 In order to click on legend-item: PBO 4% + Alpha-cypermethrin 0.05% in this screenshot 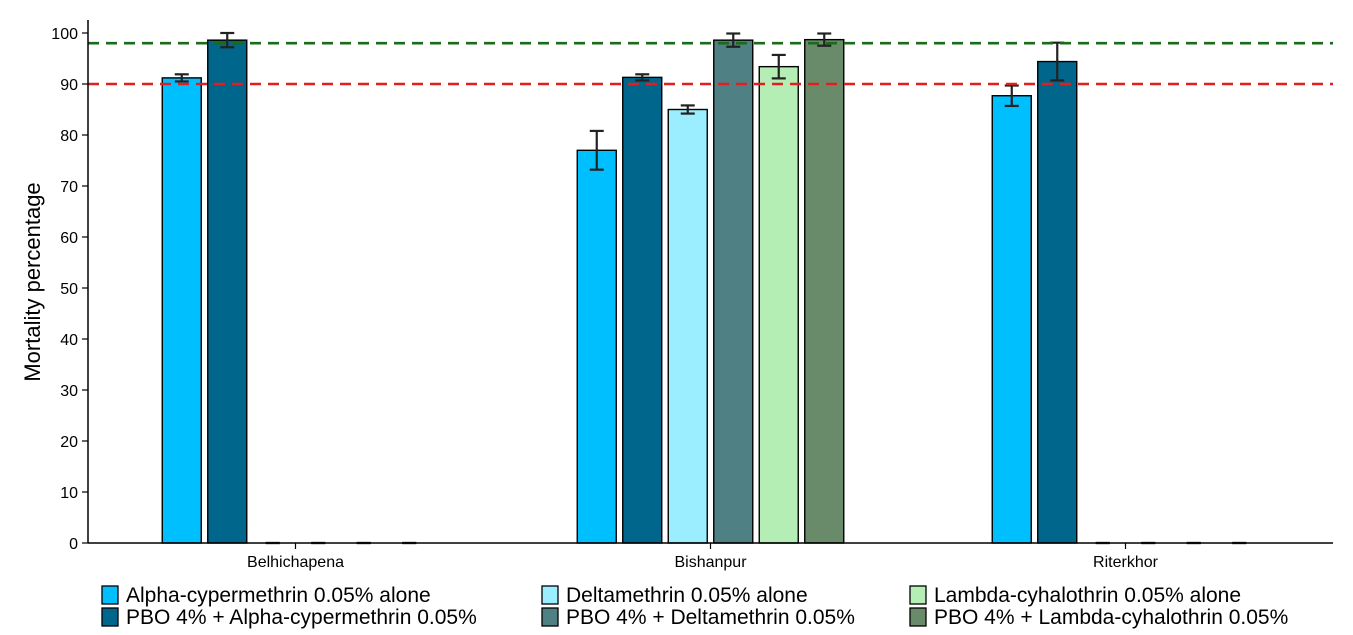, I will do `click(289, 617)`.